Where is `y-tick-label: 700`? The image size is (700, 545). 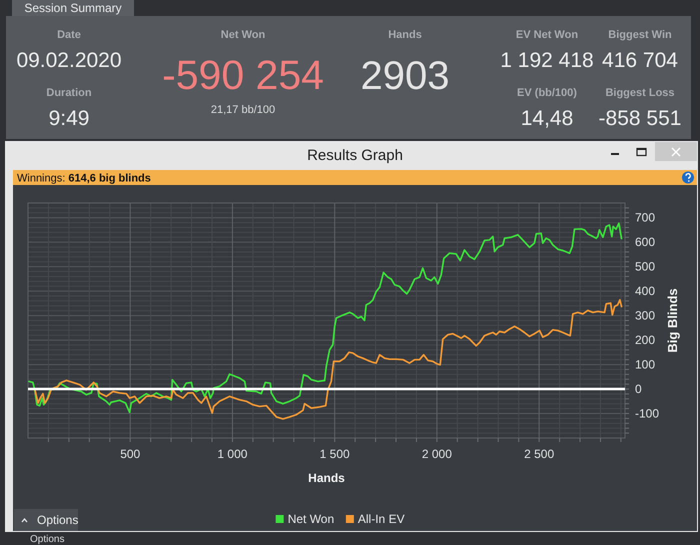
y-tick-label: 700 is located at coordinates (645, 217).